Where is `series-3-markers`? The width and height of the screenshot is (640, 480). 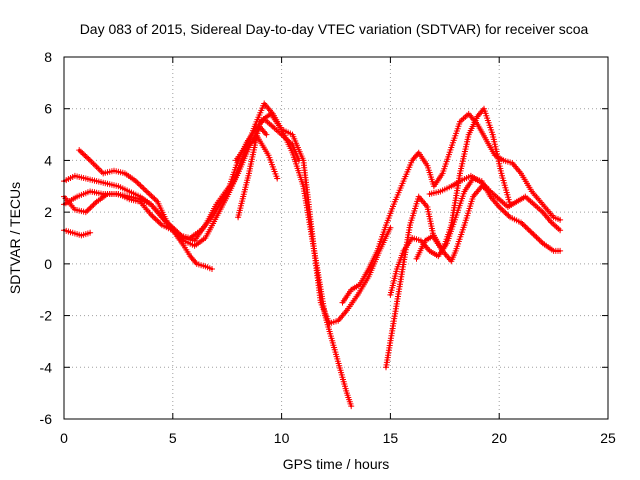 series-3-markers is located at coordinates (138, 231).